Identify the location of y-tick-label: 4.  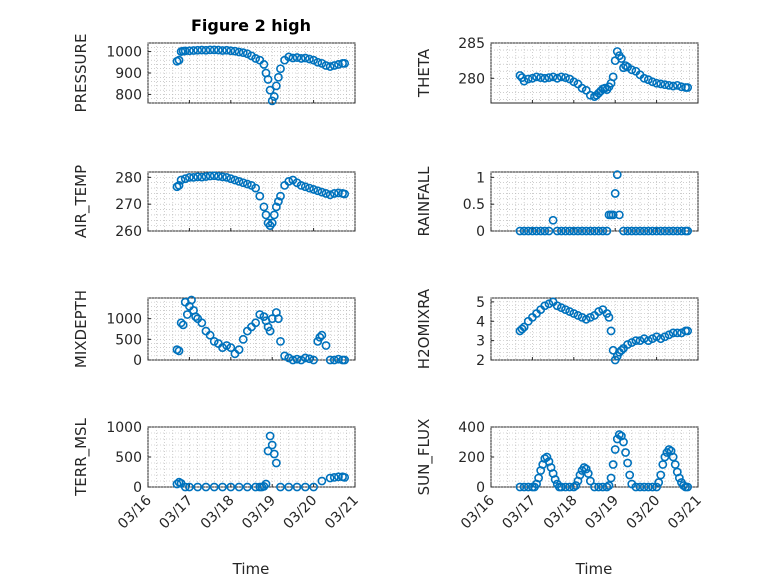
(480, 322).